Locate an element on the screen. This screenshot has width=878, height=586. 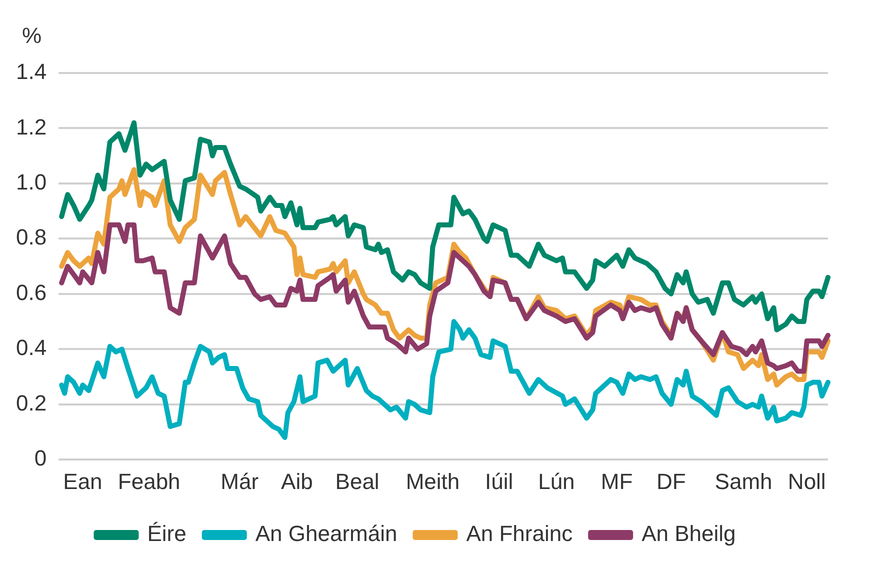
x-tick-label: Feabh is located at coordinates (149, 481).